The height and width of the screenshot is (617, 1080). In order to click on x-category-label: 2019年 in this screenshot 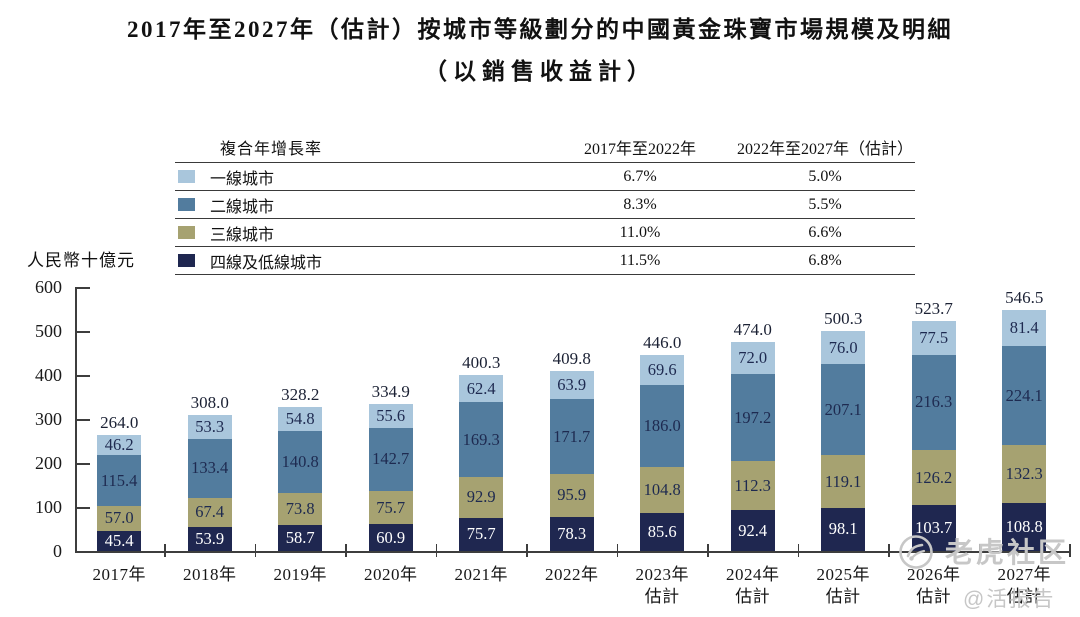, I will do `click(300, 574)`.